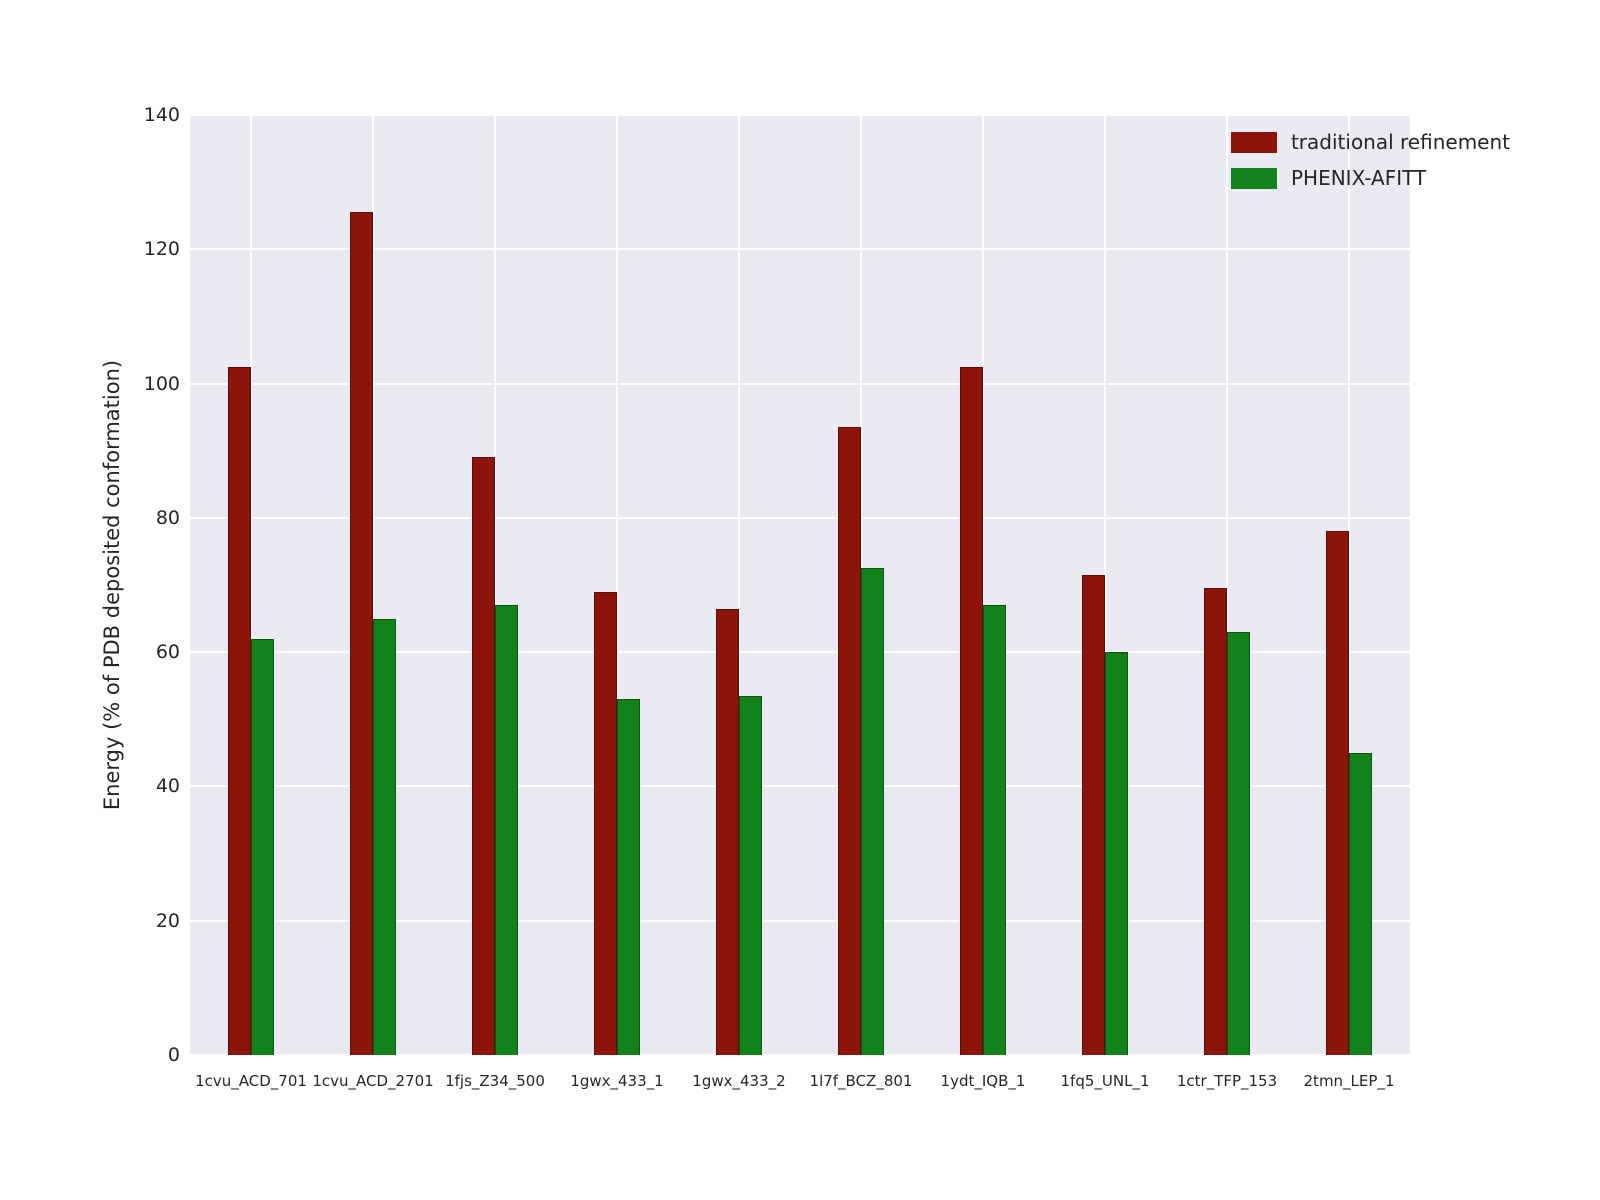 The image size is (1600, 1200). I want to click on x-tick-label: 1fq5_UNL_1, so click(1105, 1081).